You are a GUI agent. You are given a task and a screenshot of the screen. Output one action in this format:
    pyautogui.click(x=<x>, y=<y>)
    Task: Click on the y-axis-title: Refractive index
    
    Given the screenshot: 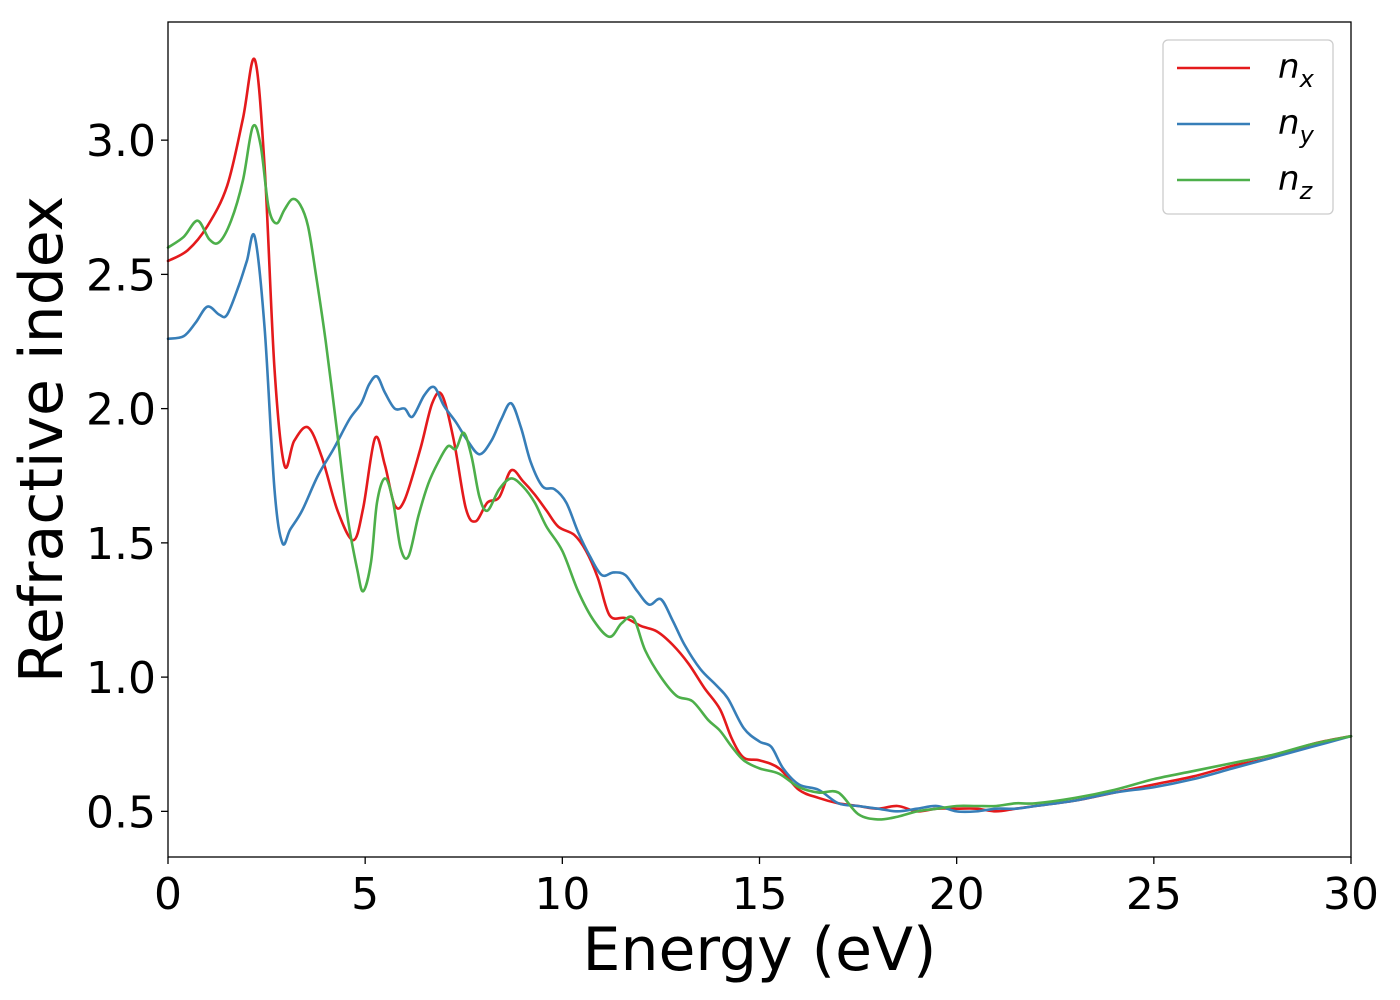 What is the action you would take?
    pyautogui.click(x=42, y=439)
    